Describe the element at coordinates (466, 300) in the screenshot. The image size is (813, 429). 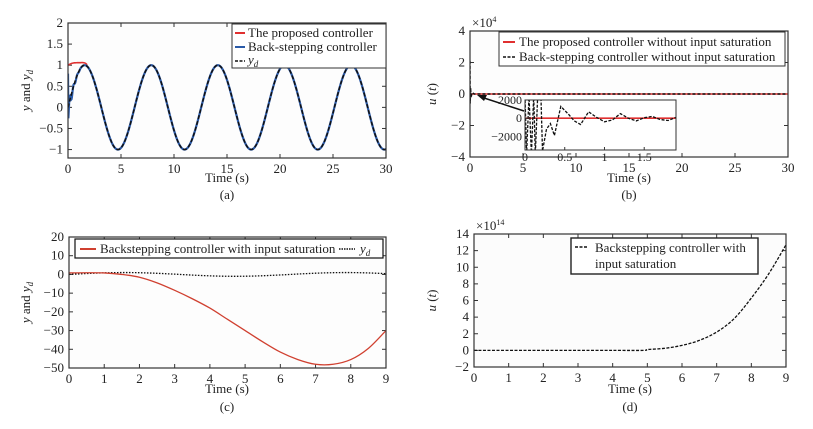
I see `y-tick-label: 6` at that location.